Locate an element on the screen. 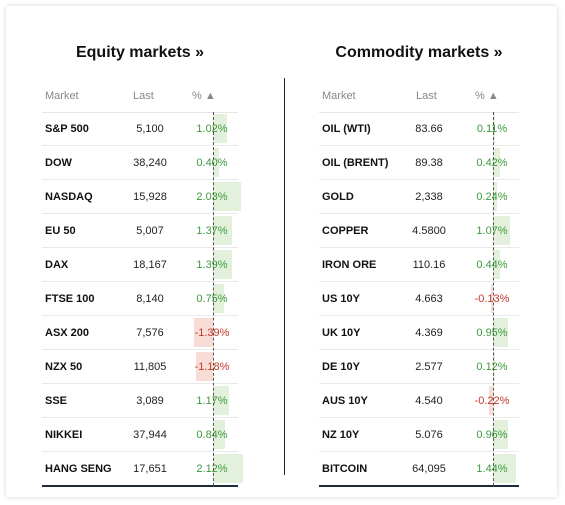 This screenshot has width=565, height=505. equity-pct-column-header: % ▲ is located at coordinates (204, 96).